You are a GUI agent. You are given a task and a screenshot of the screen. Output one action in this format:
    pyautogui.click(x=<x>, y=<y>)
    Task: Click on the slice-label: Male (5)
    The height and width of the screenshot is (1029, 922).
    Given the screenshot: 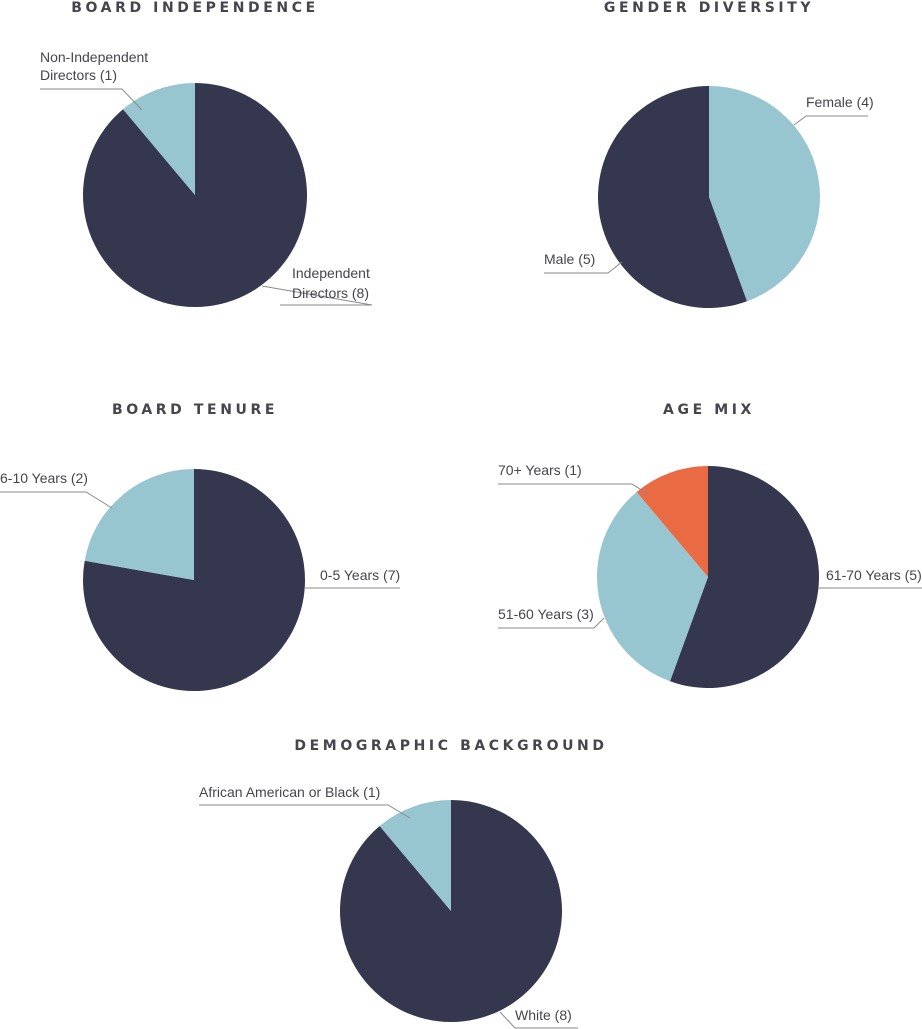 What is the action you would take?
    pyautogui.click(x=569, y=259)
    